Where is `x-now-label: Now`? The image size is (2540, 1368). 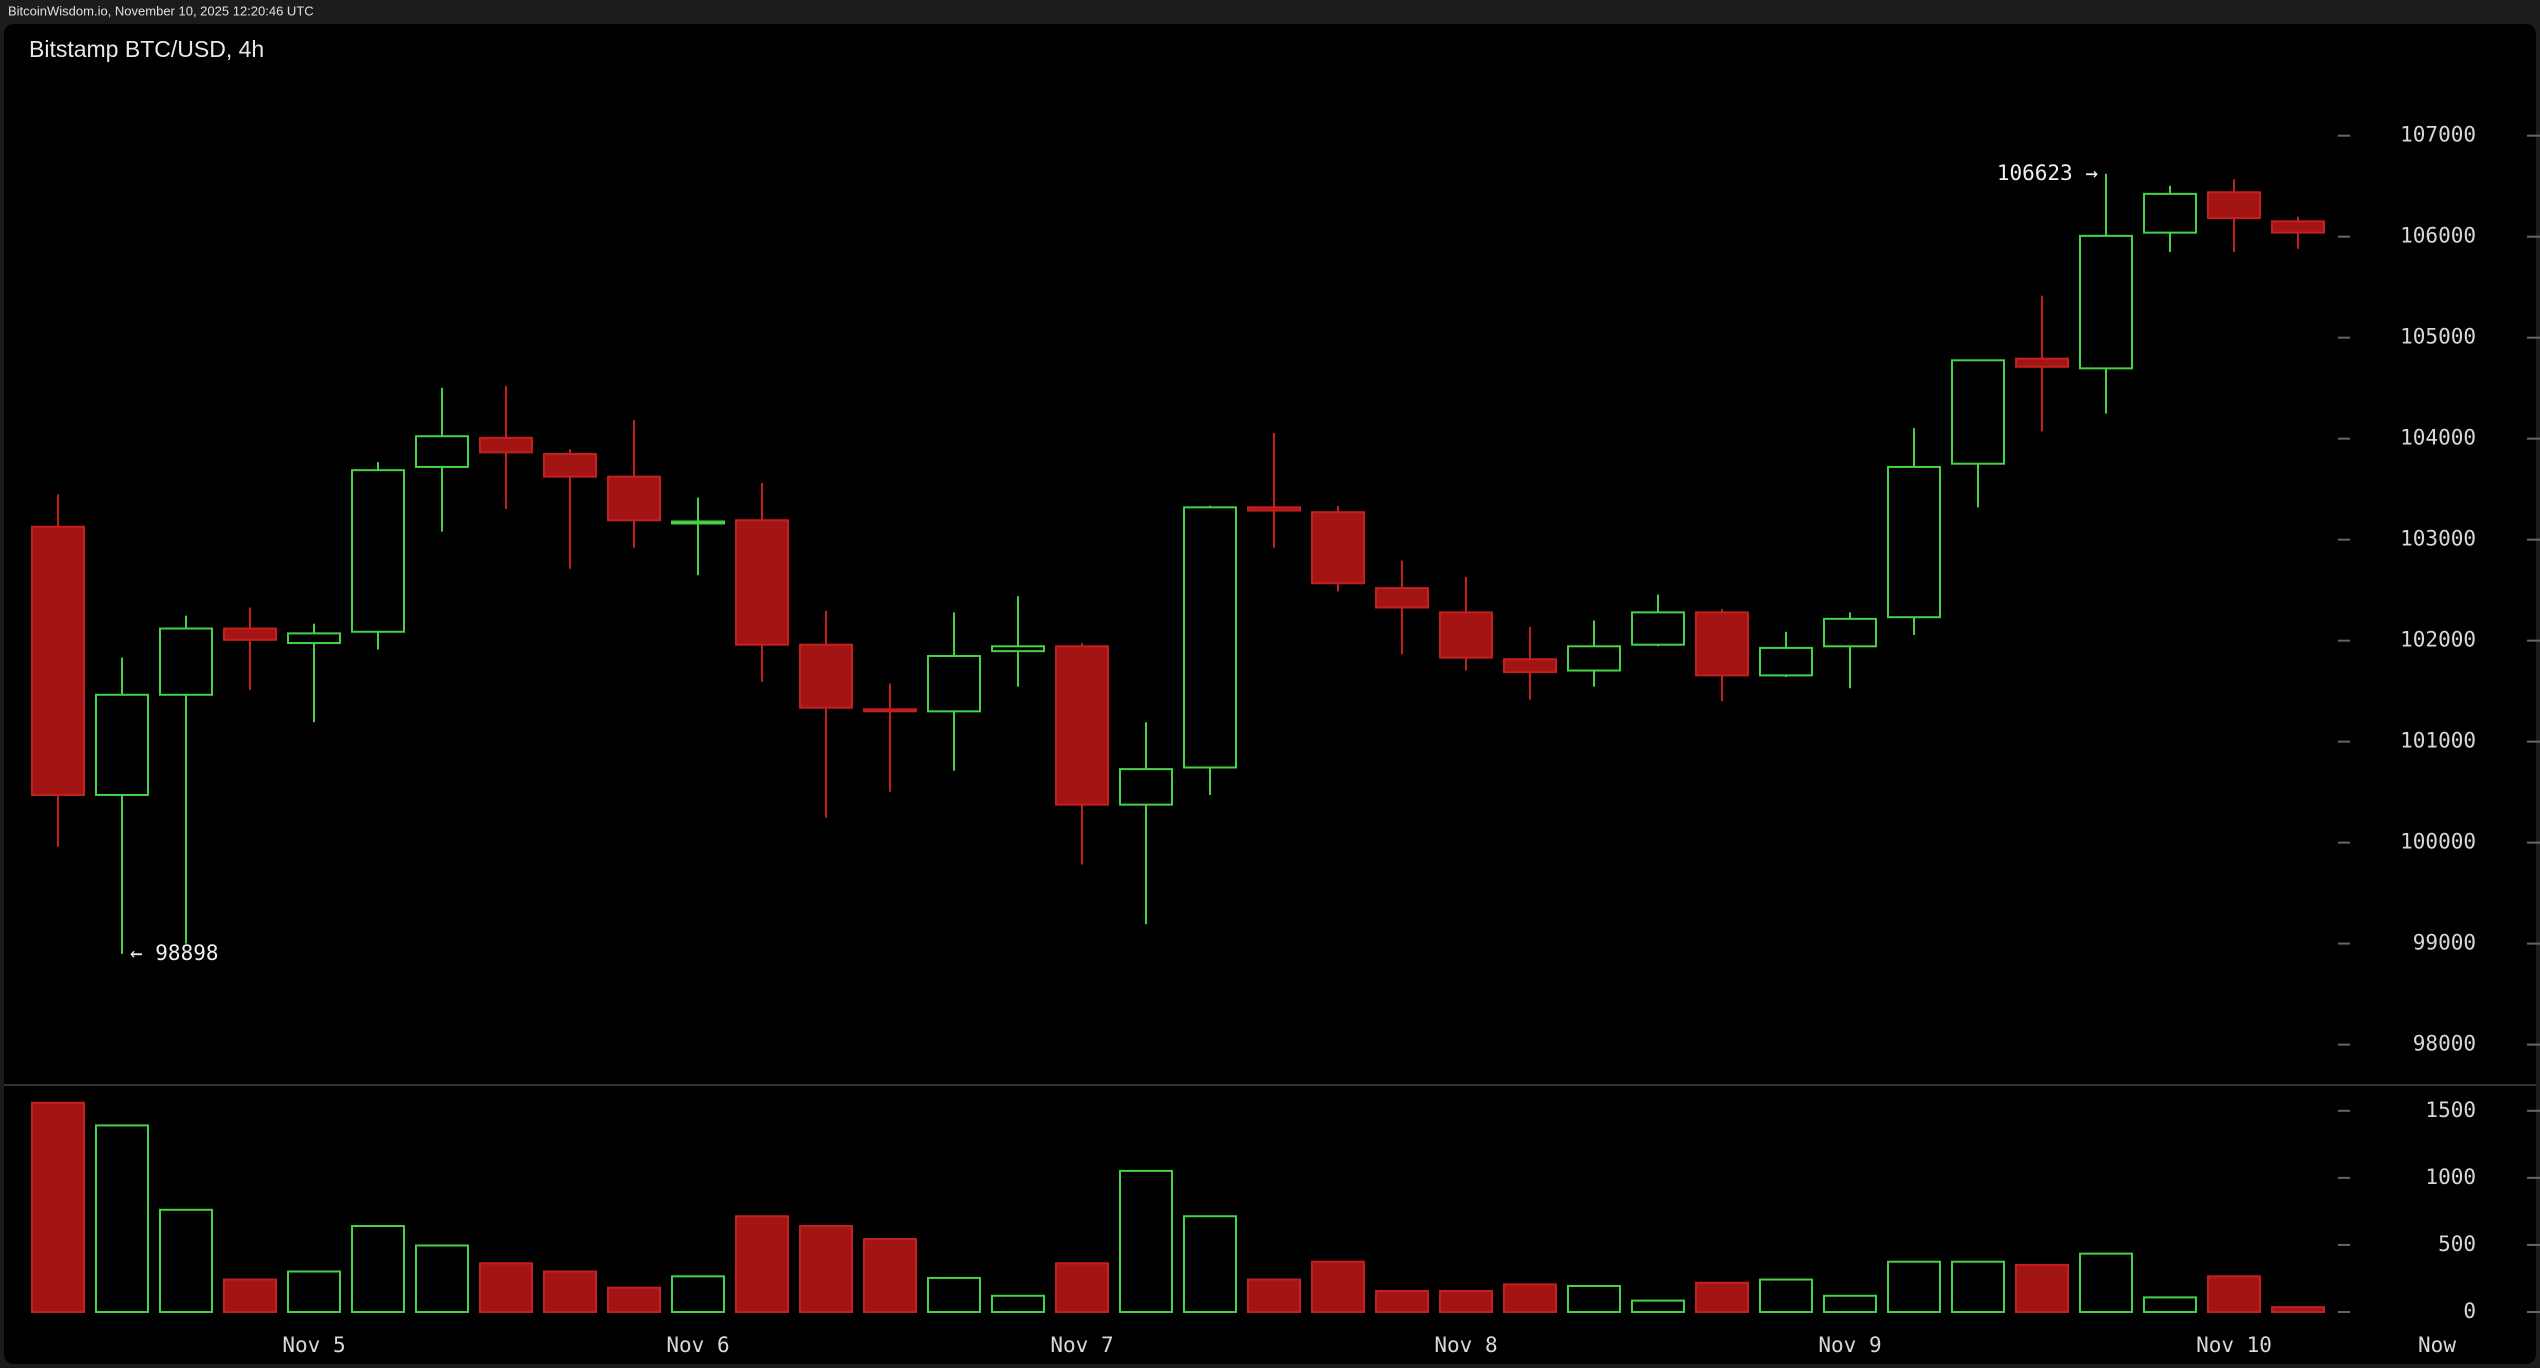 x-now-label: Now is located at coordinates (2437, 1345).